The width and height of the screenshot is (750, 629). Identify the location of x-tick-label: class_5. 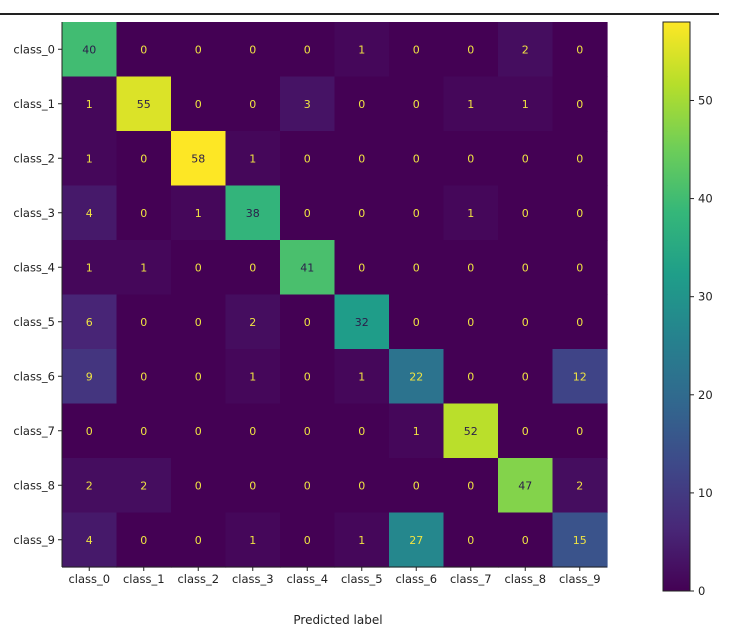
(362, 579).